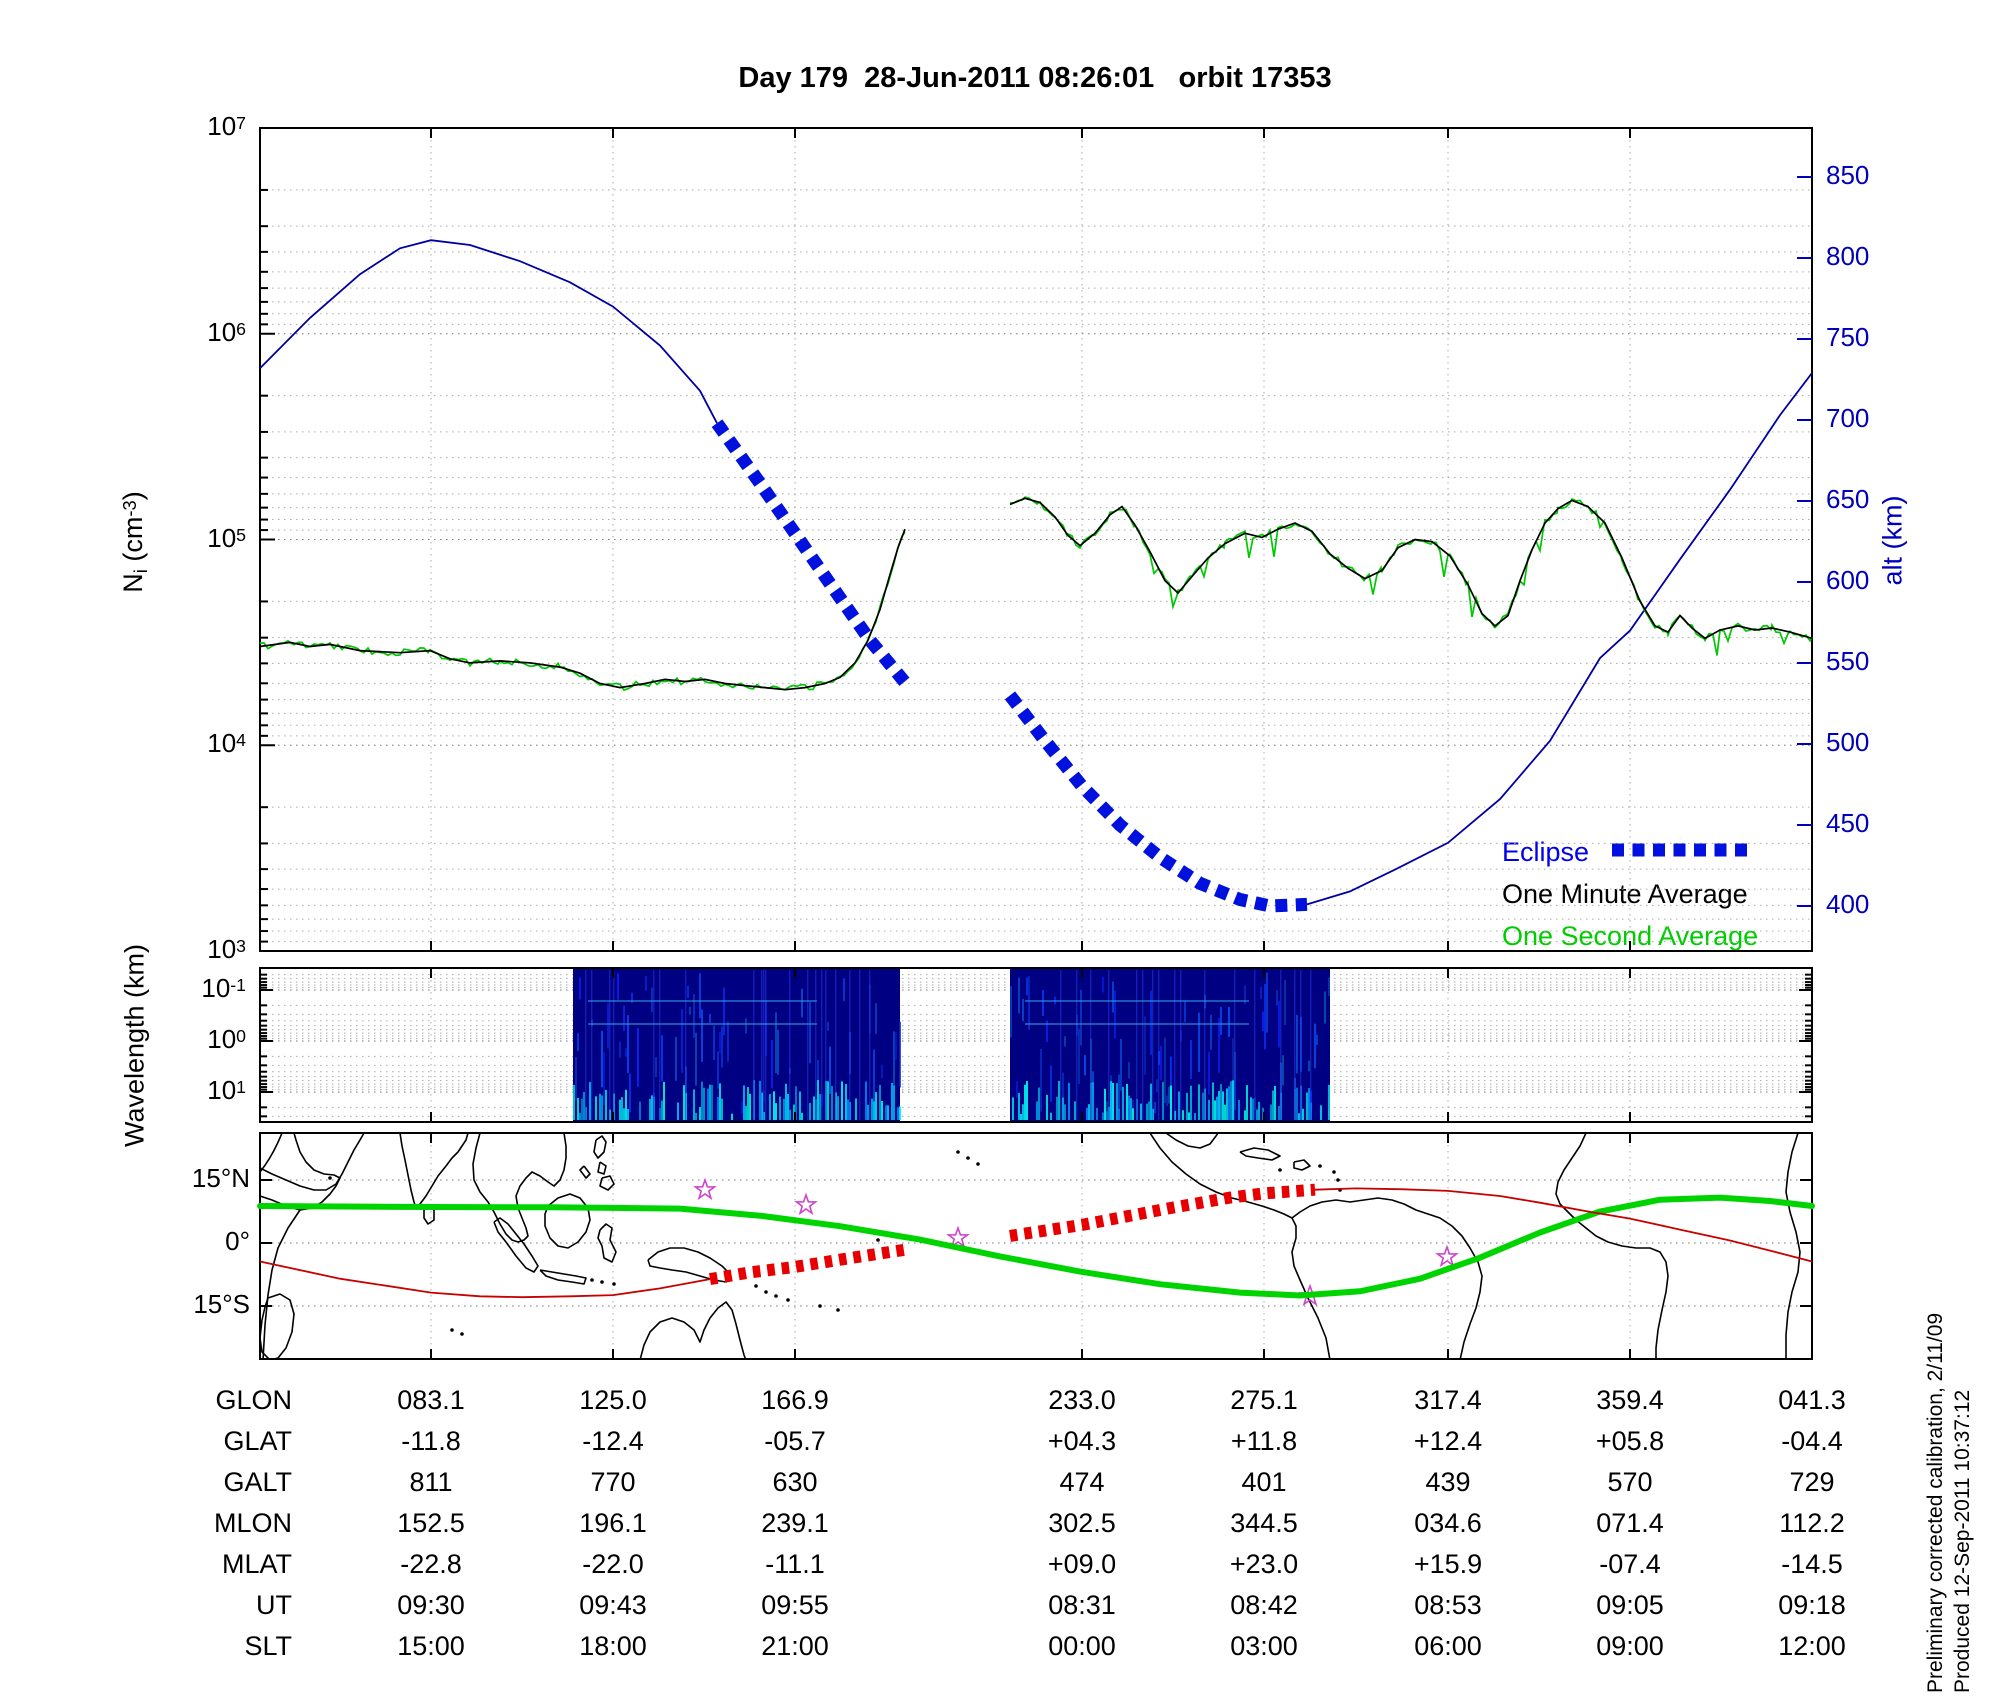 This screenshot has height=1700, width=2000. What do you see at coordinates (1264, 1605) in the screenshot?
I see `table-cell-ut-4: 08:42` at bounding box center [1264, 1605].